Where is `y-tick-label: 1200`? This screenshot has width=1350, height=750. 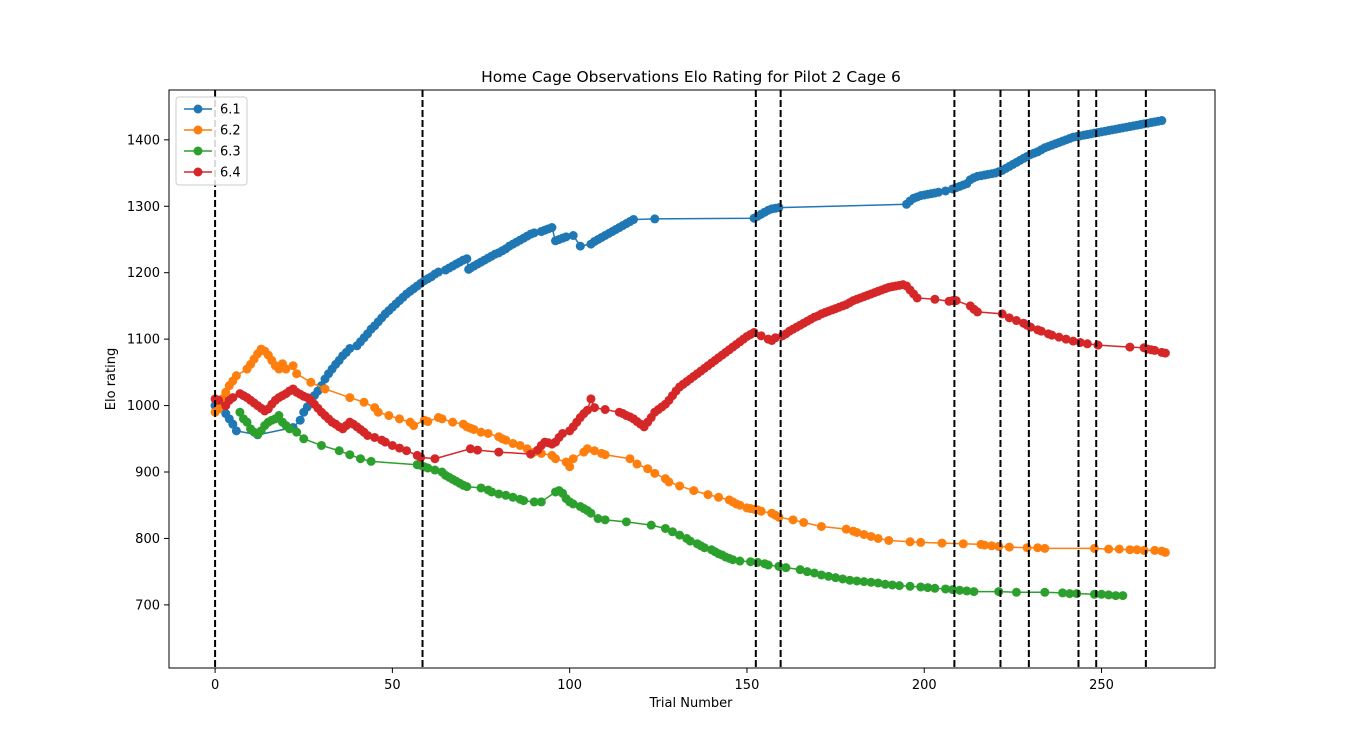 y-tick-label: 1200 is located at coordinates (143, 273).